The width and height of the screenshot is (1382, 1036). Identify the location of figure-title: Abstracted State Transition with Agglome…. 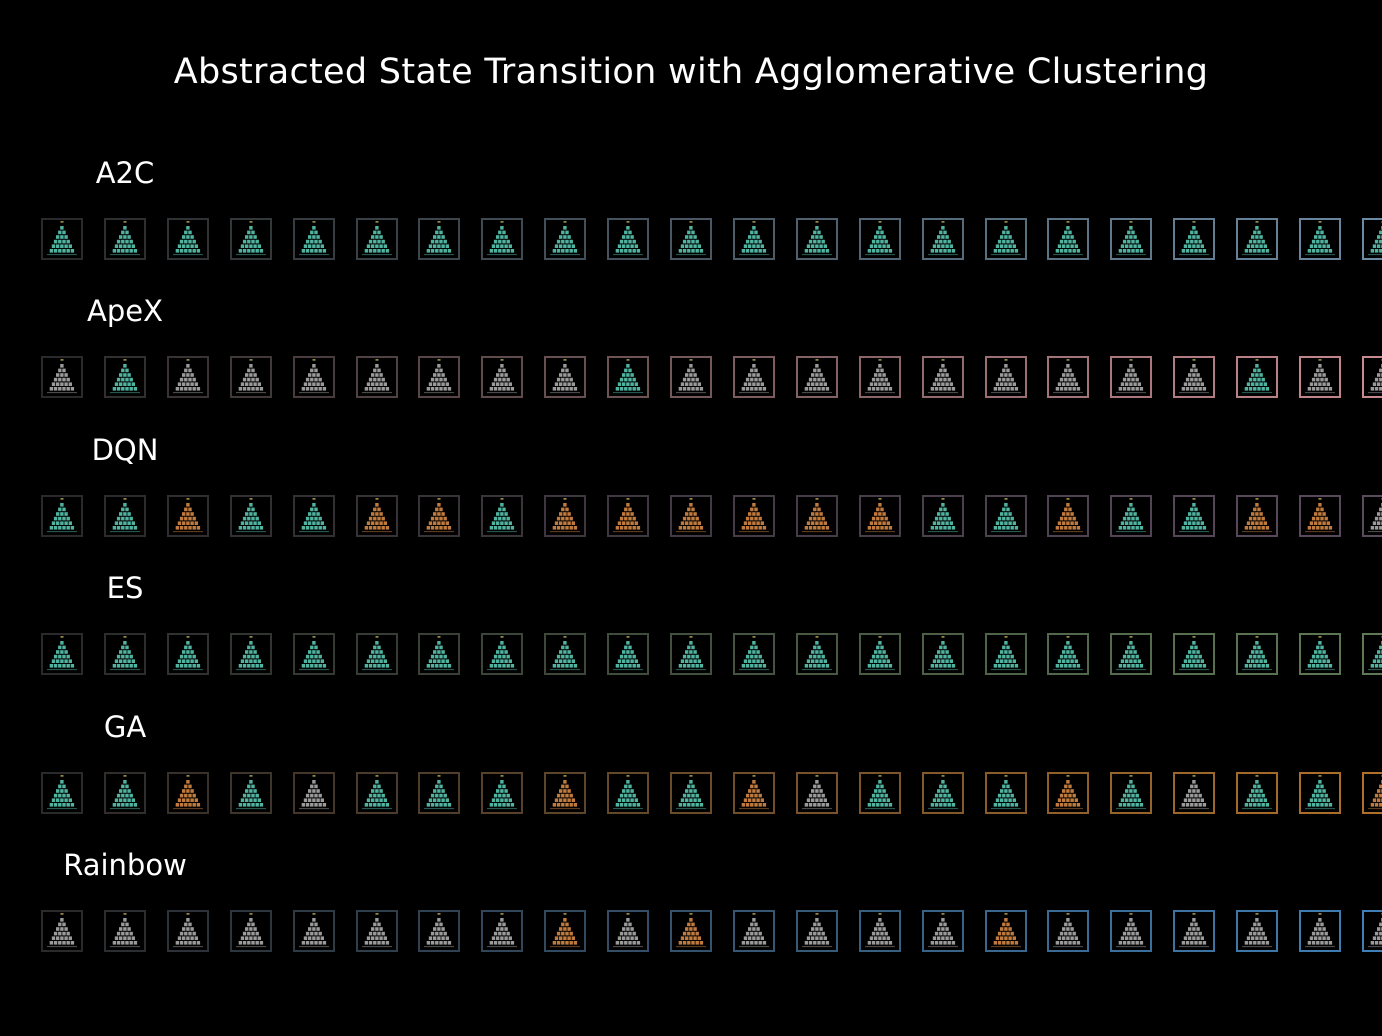
(691, 72).